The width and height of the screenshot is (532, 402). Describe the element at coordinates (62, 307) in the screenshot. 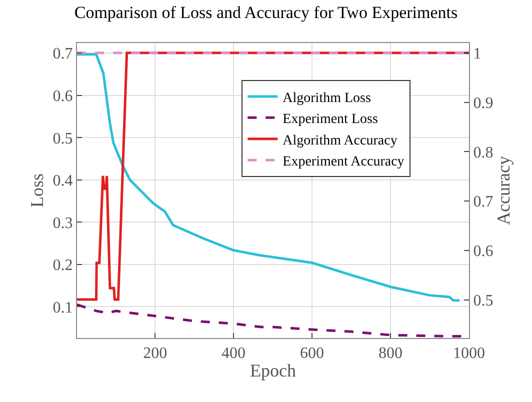

I see `y-tick-label: 0.1` at that location.